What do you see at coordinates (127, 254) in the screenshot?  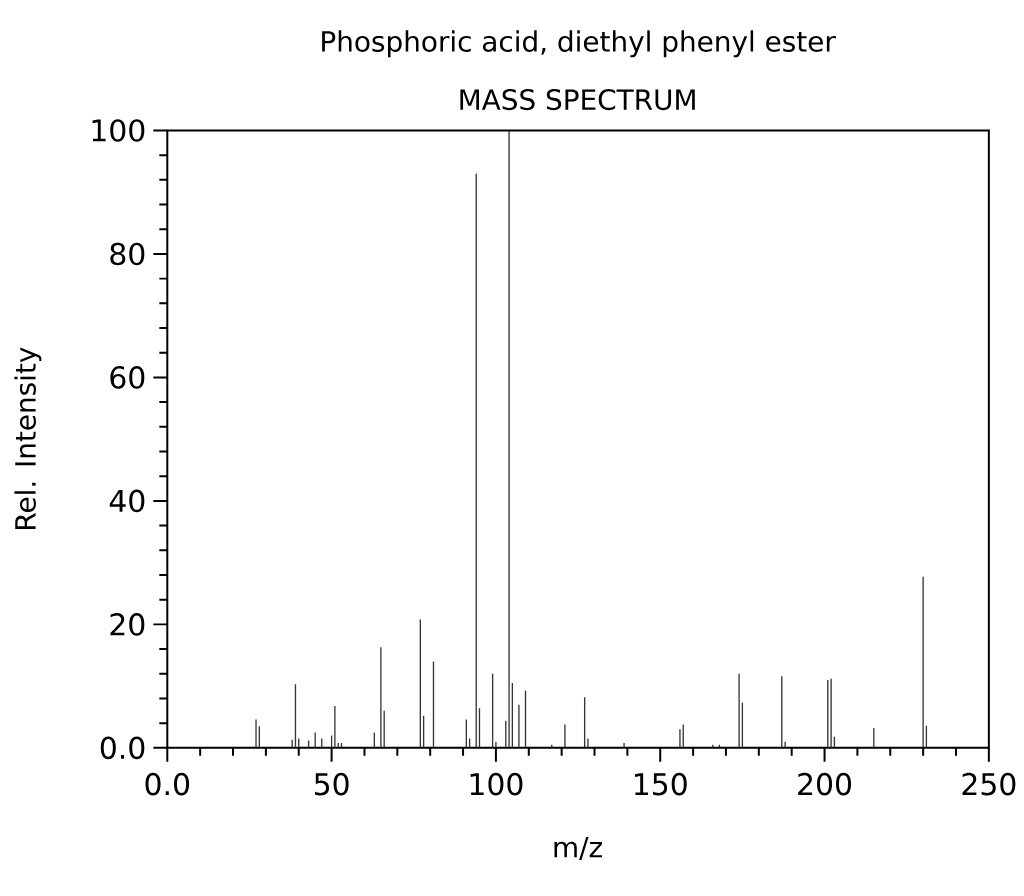 I see `y-tick-label: 80` at bounding box center [127, 254].